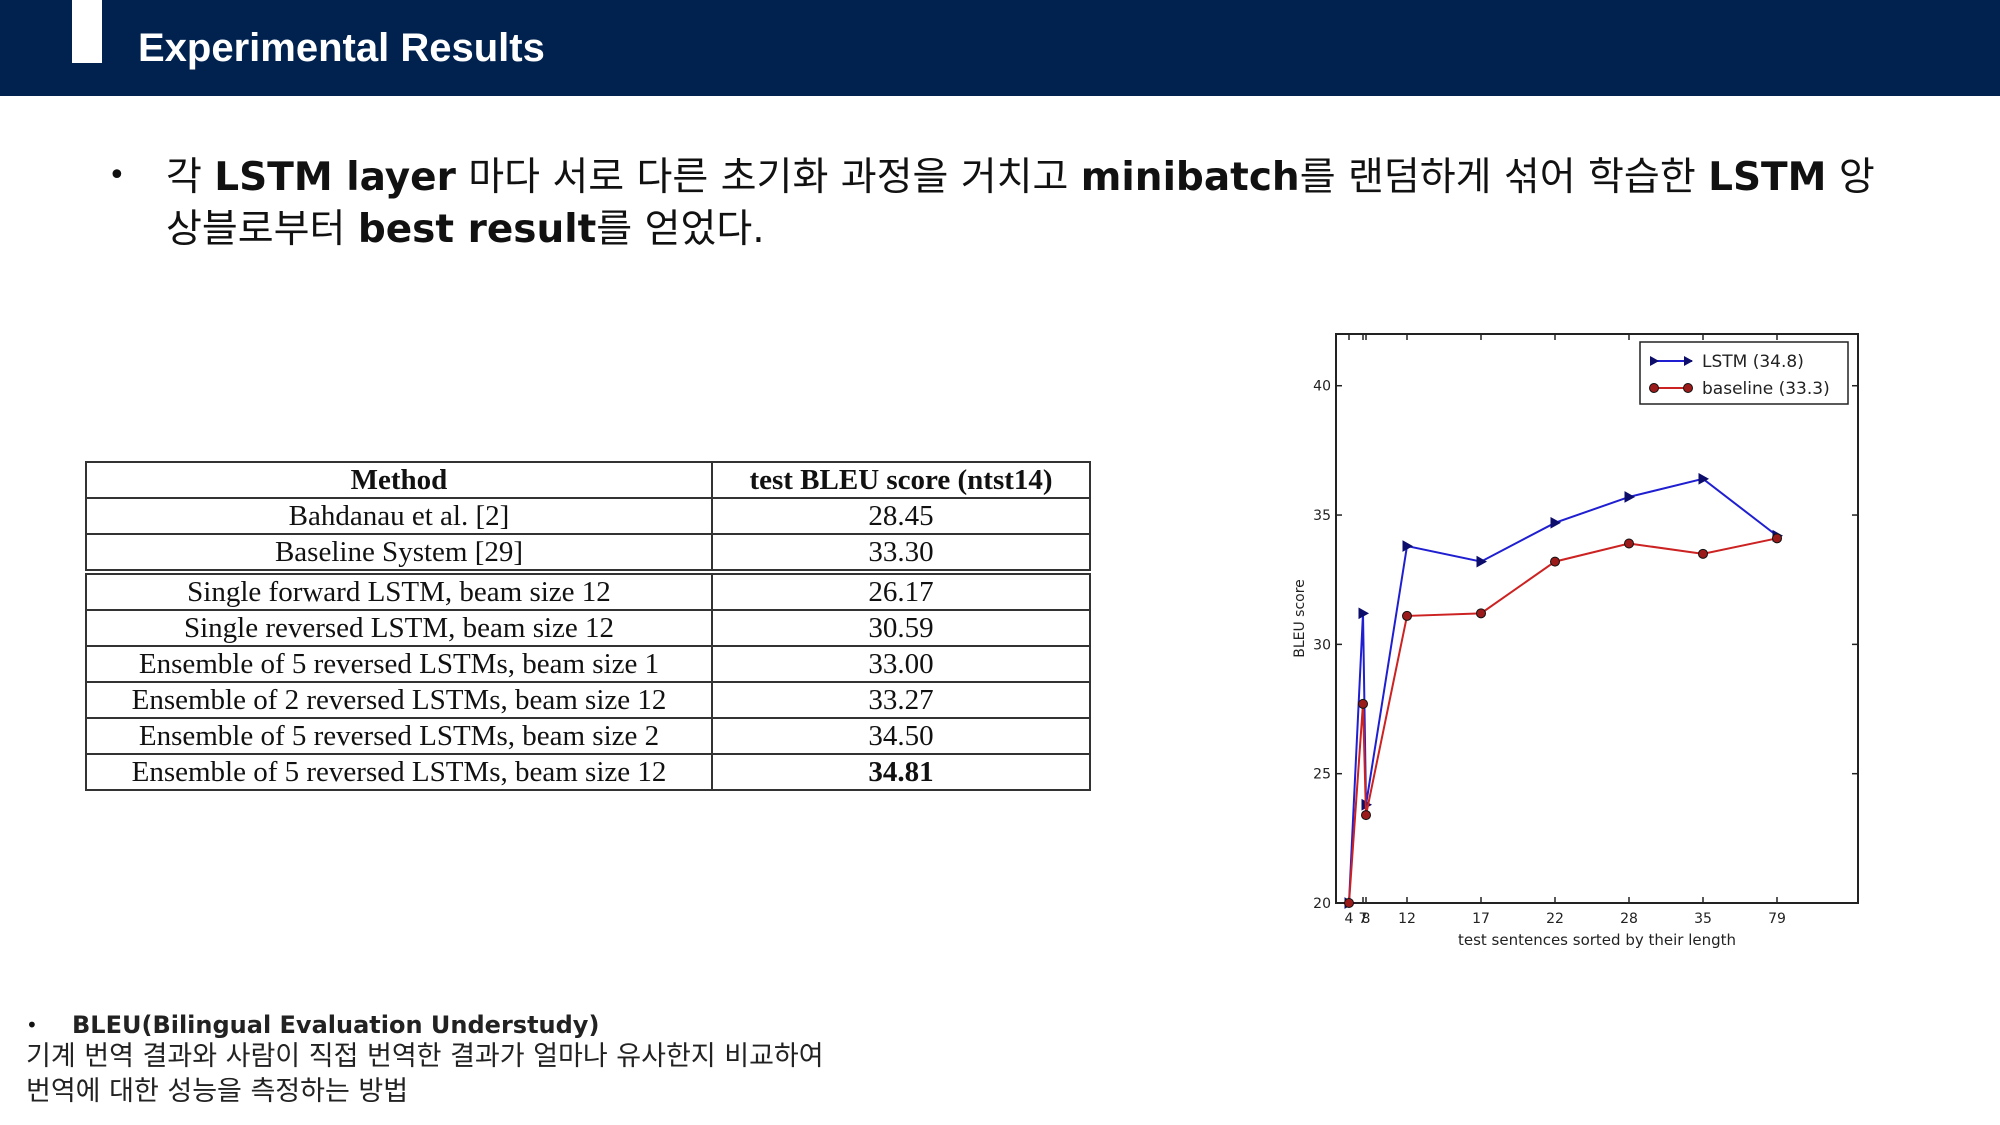 This screenshot has height=1125, width=2000. I want to click on score-cell: 33.00, so click(901, 664).